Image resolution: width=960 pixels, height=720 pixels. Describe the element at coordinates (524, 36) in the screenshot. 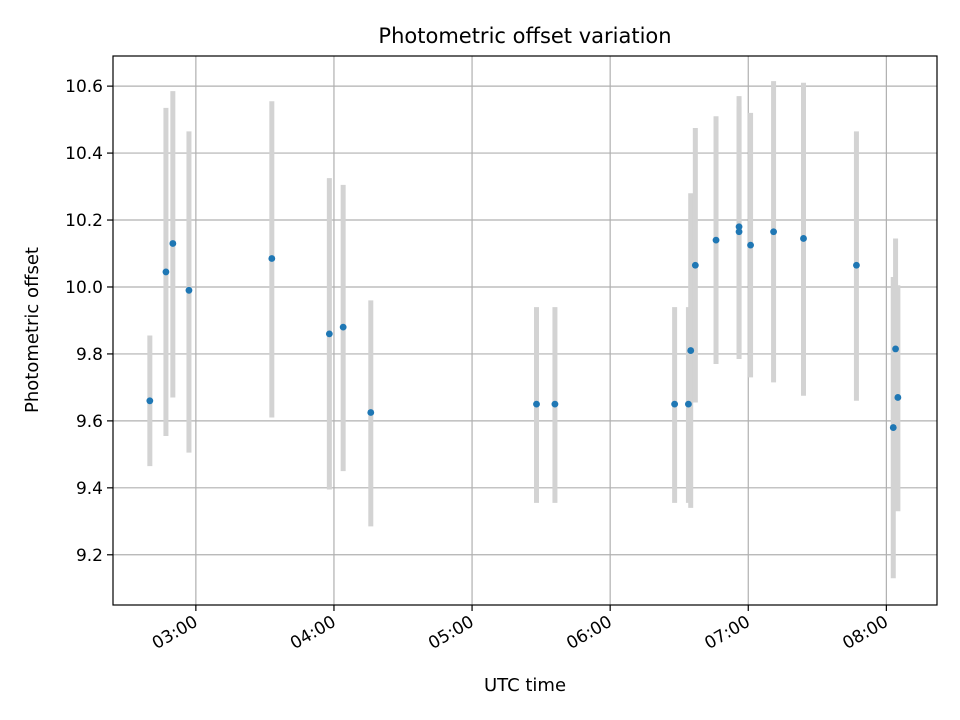

I see `chart-title: Photometric offset variation` at that location.